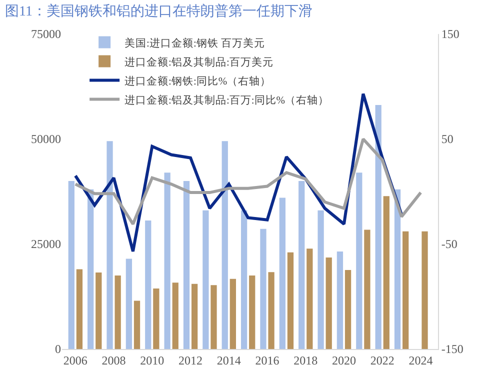  I want to click on x-tick-label: 2024, so click(420, 360).